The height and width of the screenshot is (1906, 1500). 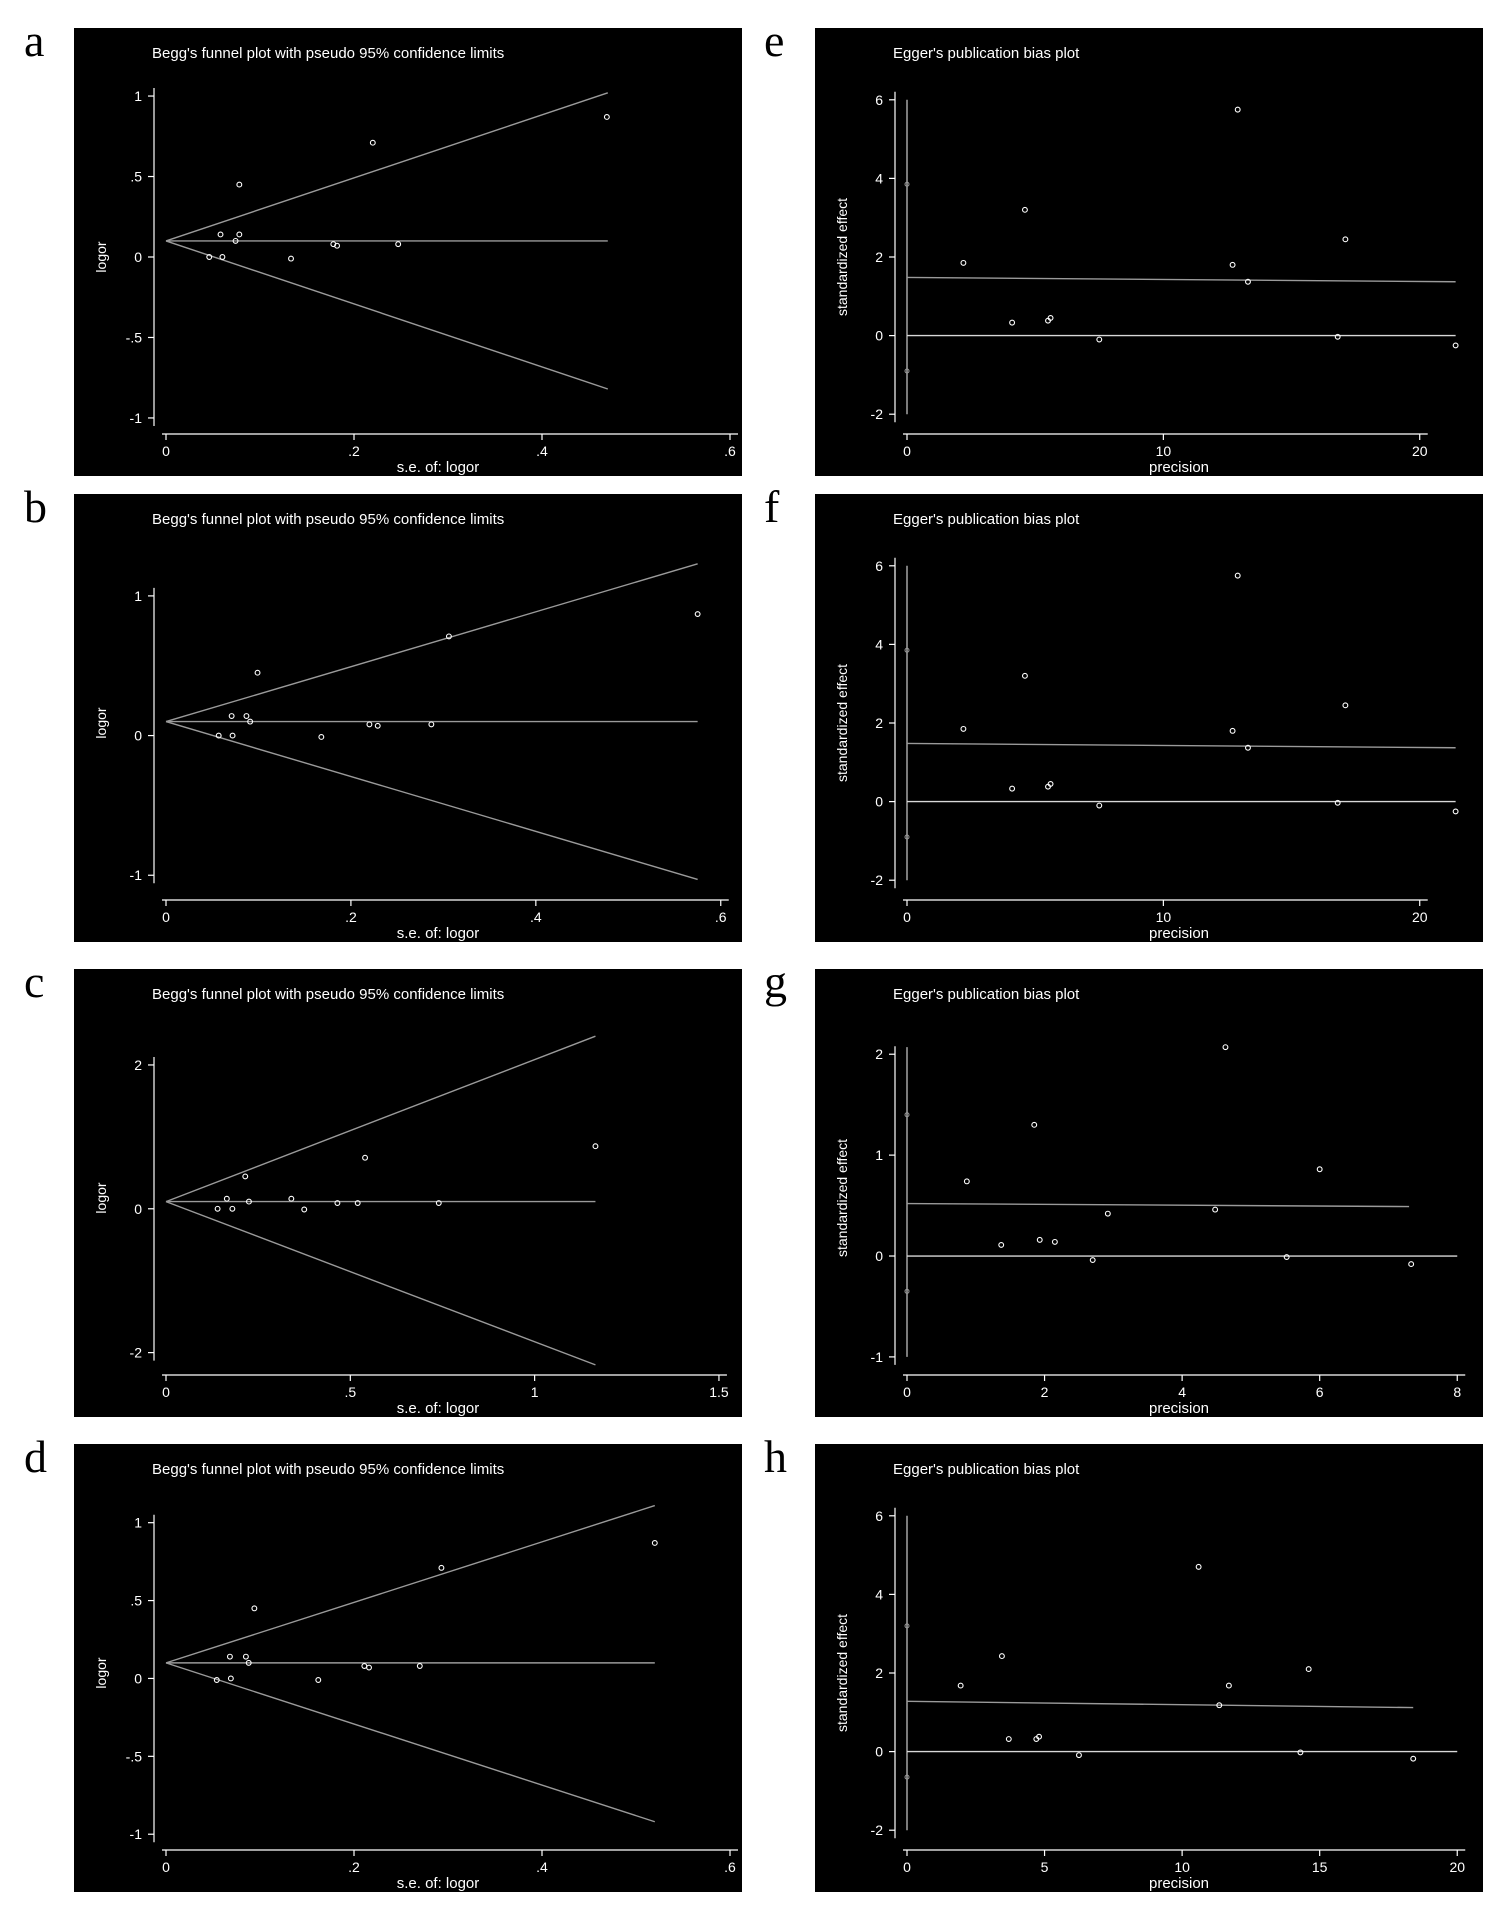 I want to click on x-axis-label: precision, so click(x=1179, y=467).